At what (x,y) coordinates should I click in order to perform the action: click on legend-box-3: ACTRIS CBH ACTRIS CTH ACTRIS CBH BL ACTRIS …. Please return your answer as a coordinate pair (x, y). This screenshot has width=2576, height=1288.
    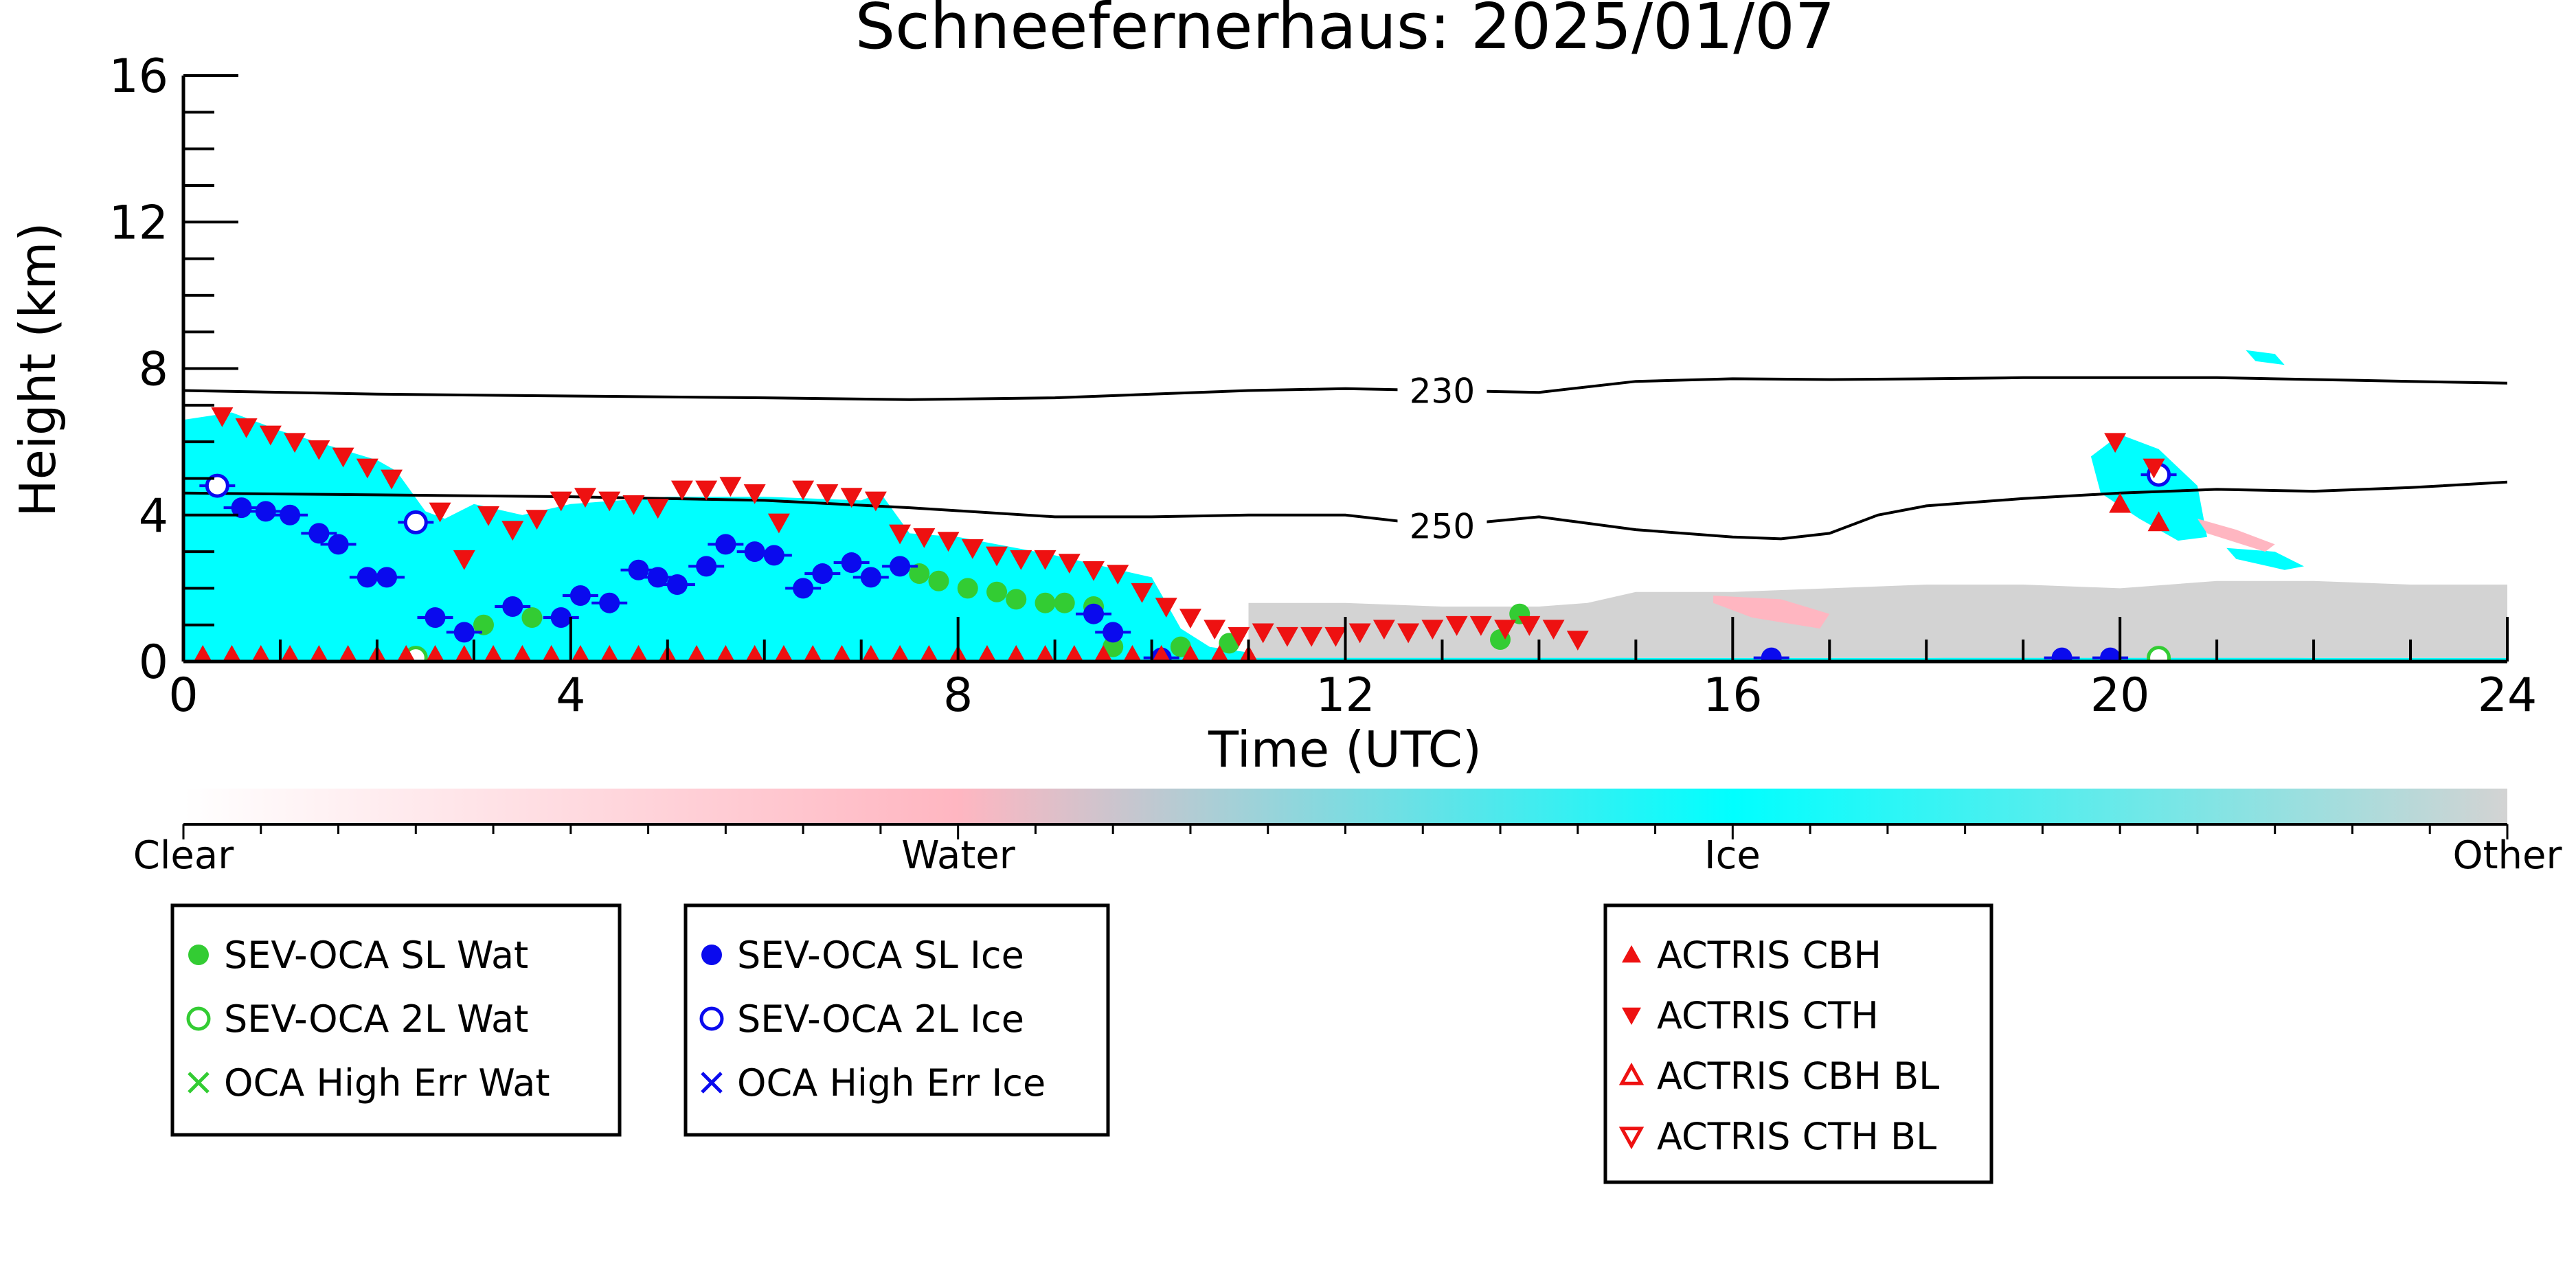
    Looking at the image, I should click on (1798, 1043).